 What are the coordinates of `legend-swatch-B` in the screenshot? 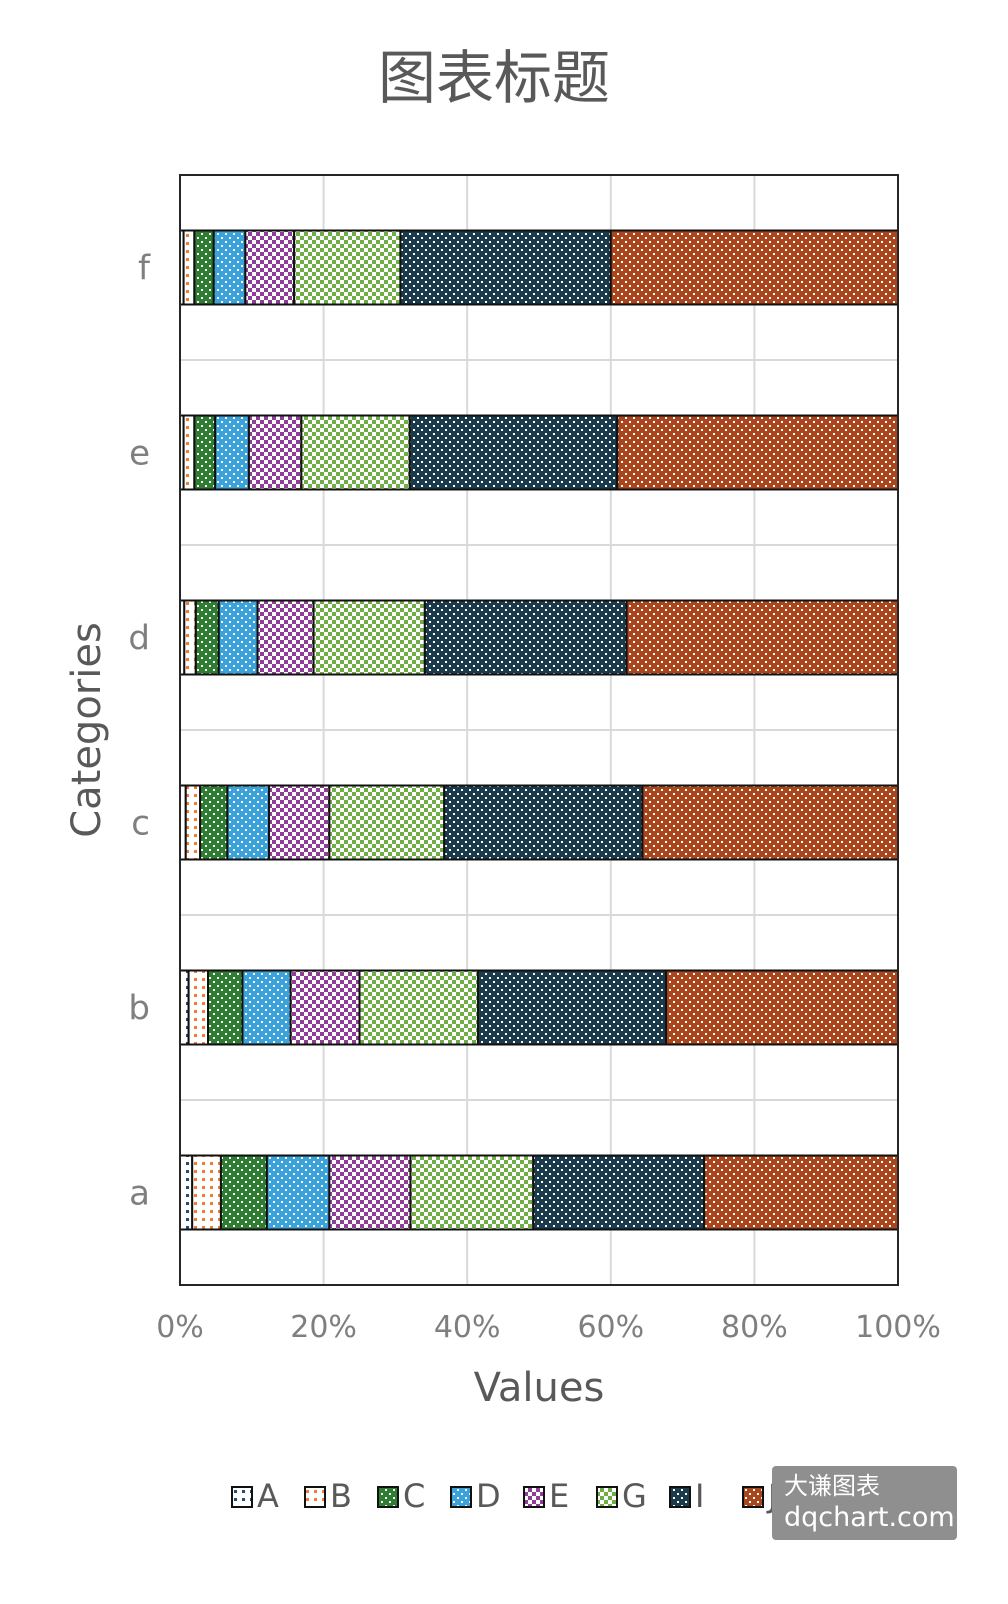 It's located at (315, 1497).